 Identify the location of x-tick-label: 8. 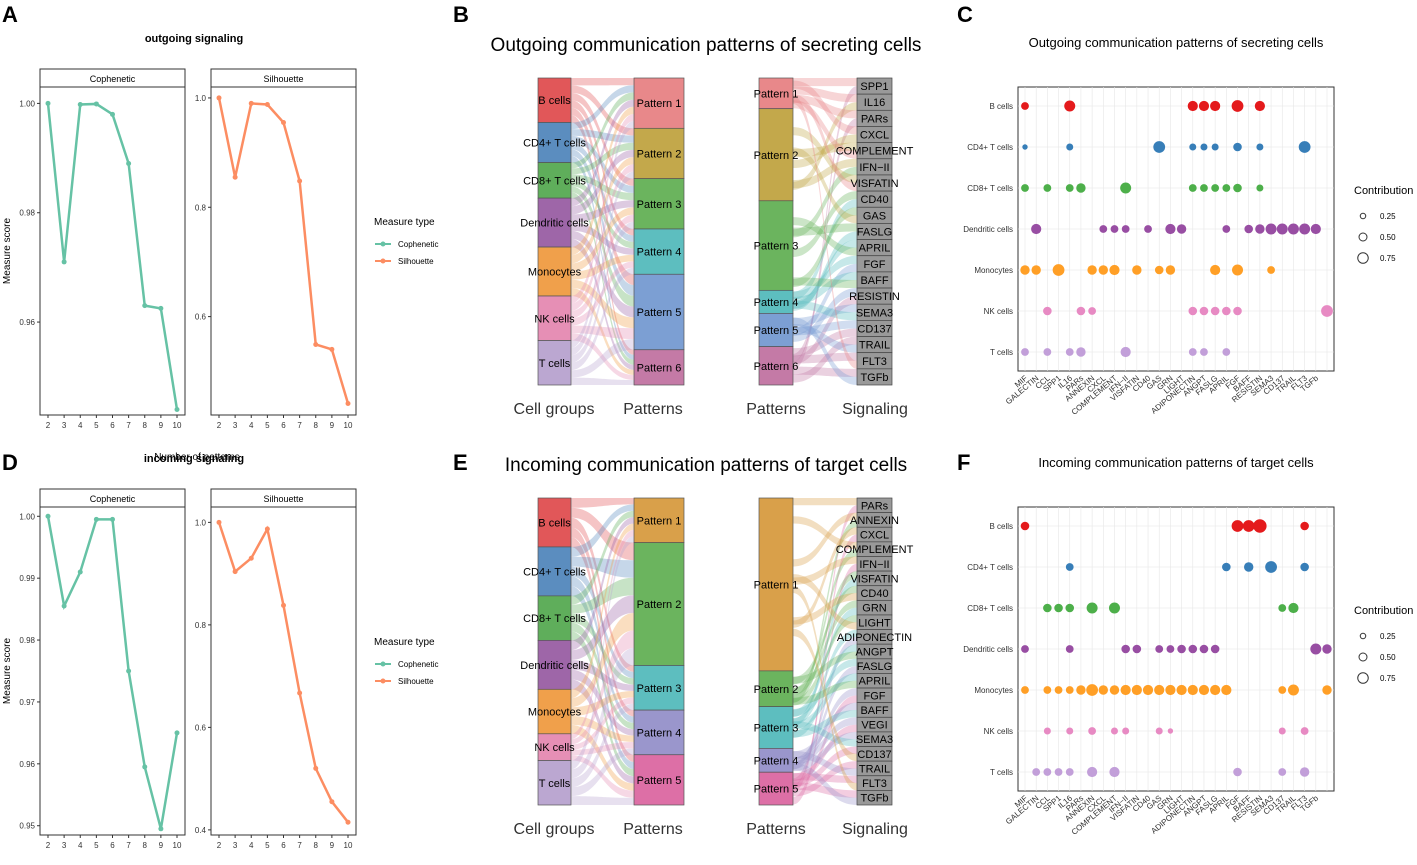
(316, 425).